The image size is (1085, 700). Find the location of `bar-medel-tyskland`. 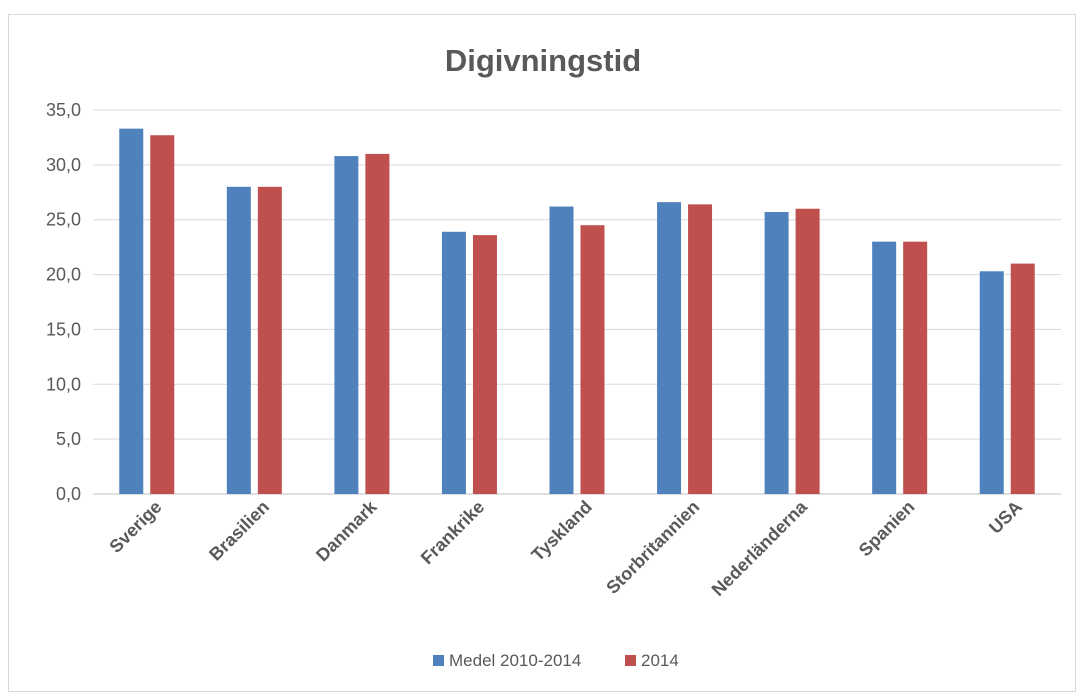

bar-medel-tyskland is located at coordinates (561, 350).